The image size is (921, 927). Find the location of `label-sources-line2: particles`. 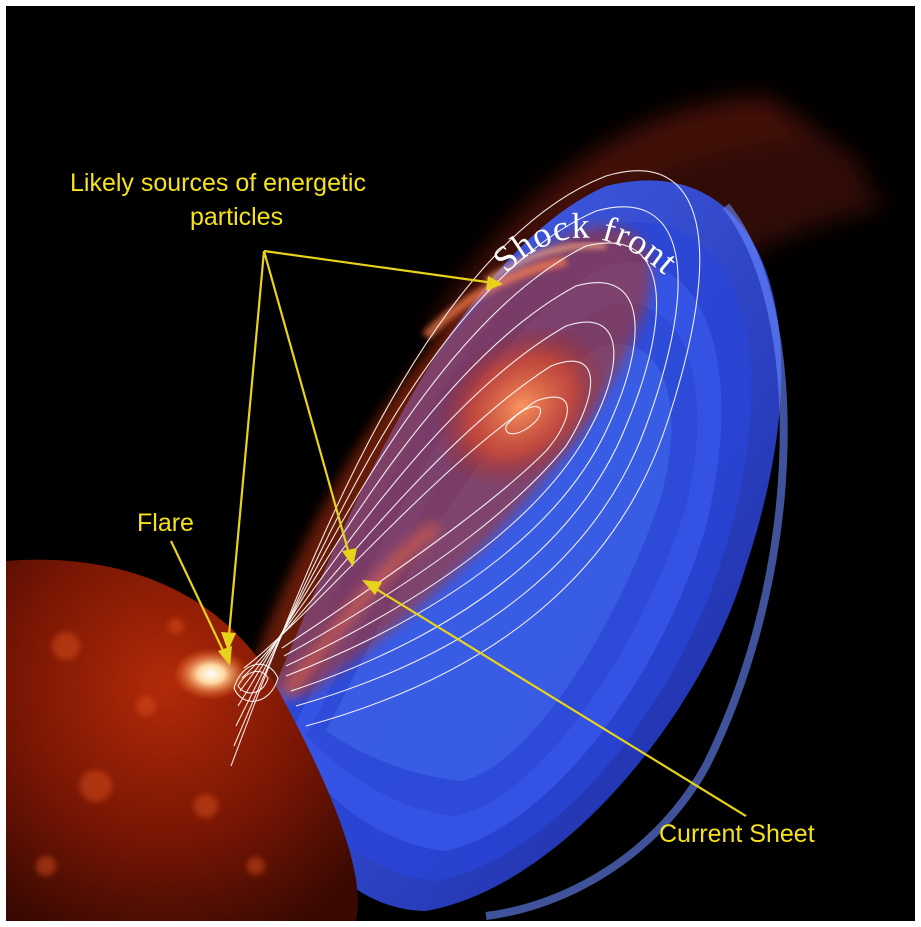

label-sources-line2: particles is located at coordinates (236, 217).